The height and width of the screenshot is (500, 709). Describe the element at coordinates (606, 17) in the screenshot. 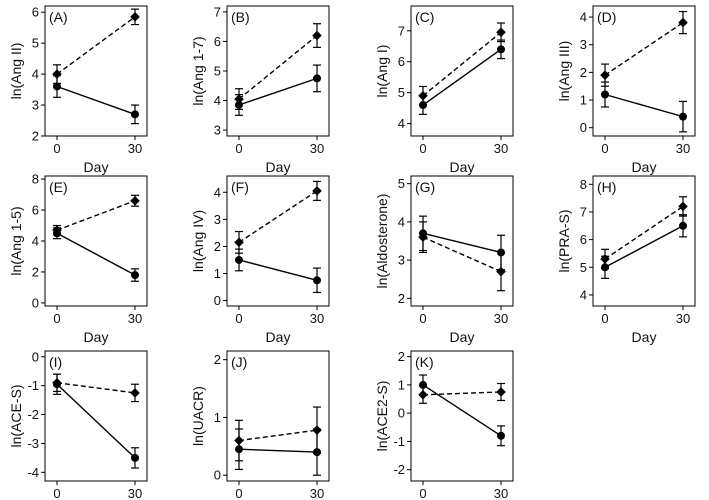

I see `panel-label: (D)` at that location.